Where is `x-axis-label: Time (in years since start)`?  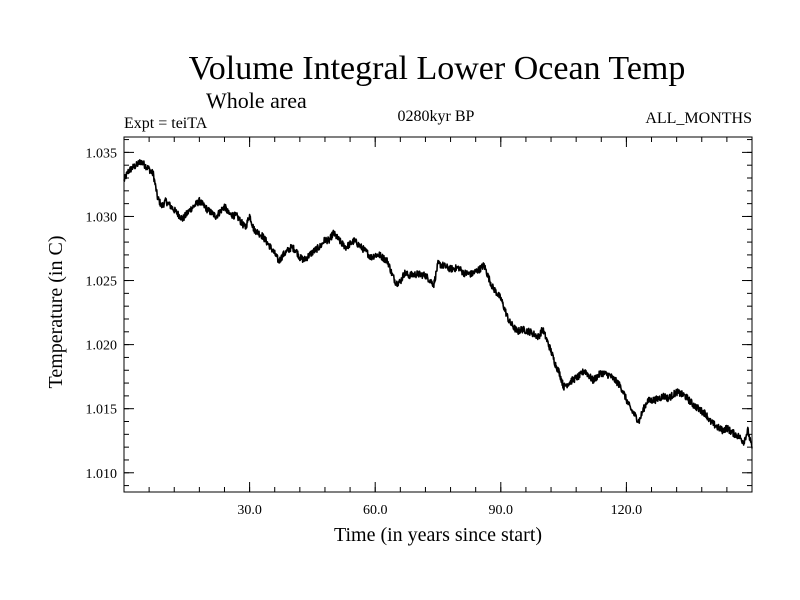 x-axis-label: Time (in years since start) is located at coordinates (438, 535).